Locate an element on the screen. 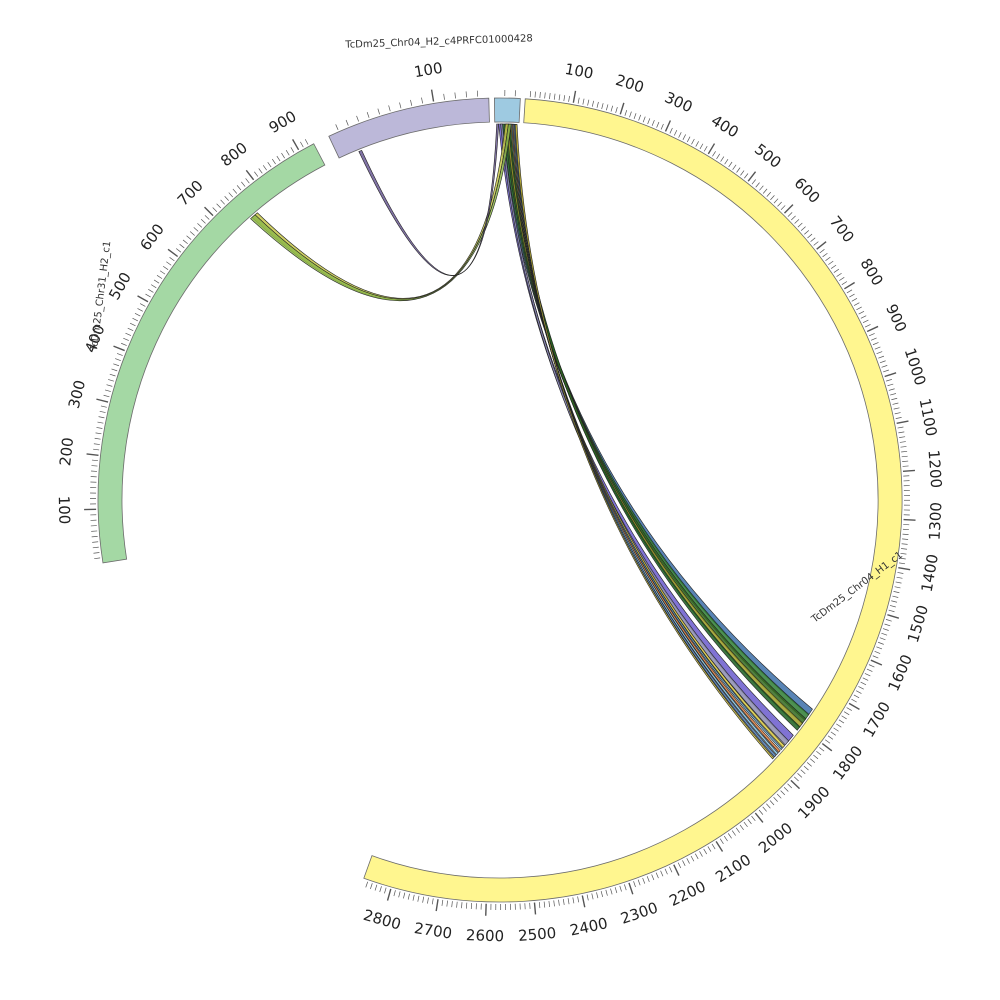 Image resolution: width=1000 pixels, height=1000 pixels. tick-label: 200 is located at coordinates (629, 84).